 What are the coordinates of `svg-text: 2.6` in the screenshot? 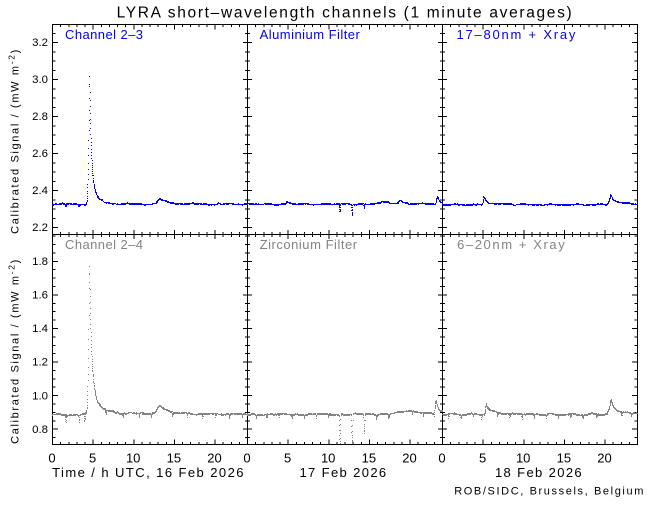 It's located at (40, 154).